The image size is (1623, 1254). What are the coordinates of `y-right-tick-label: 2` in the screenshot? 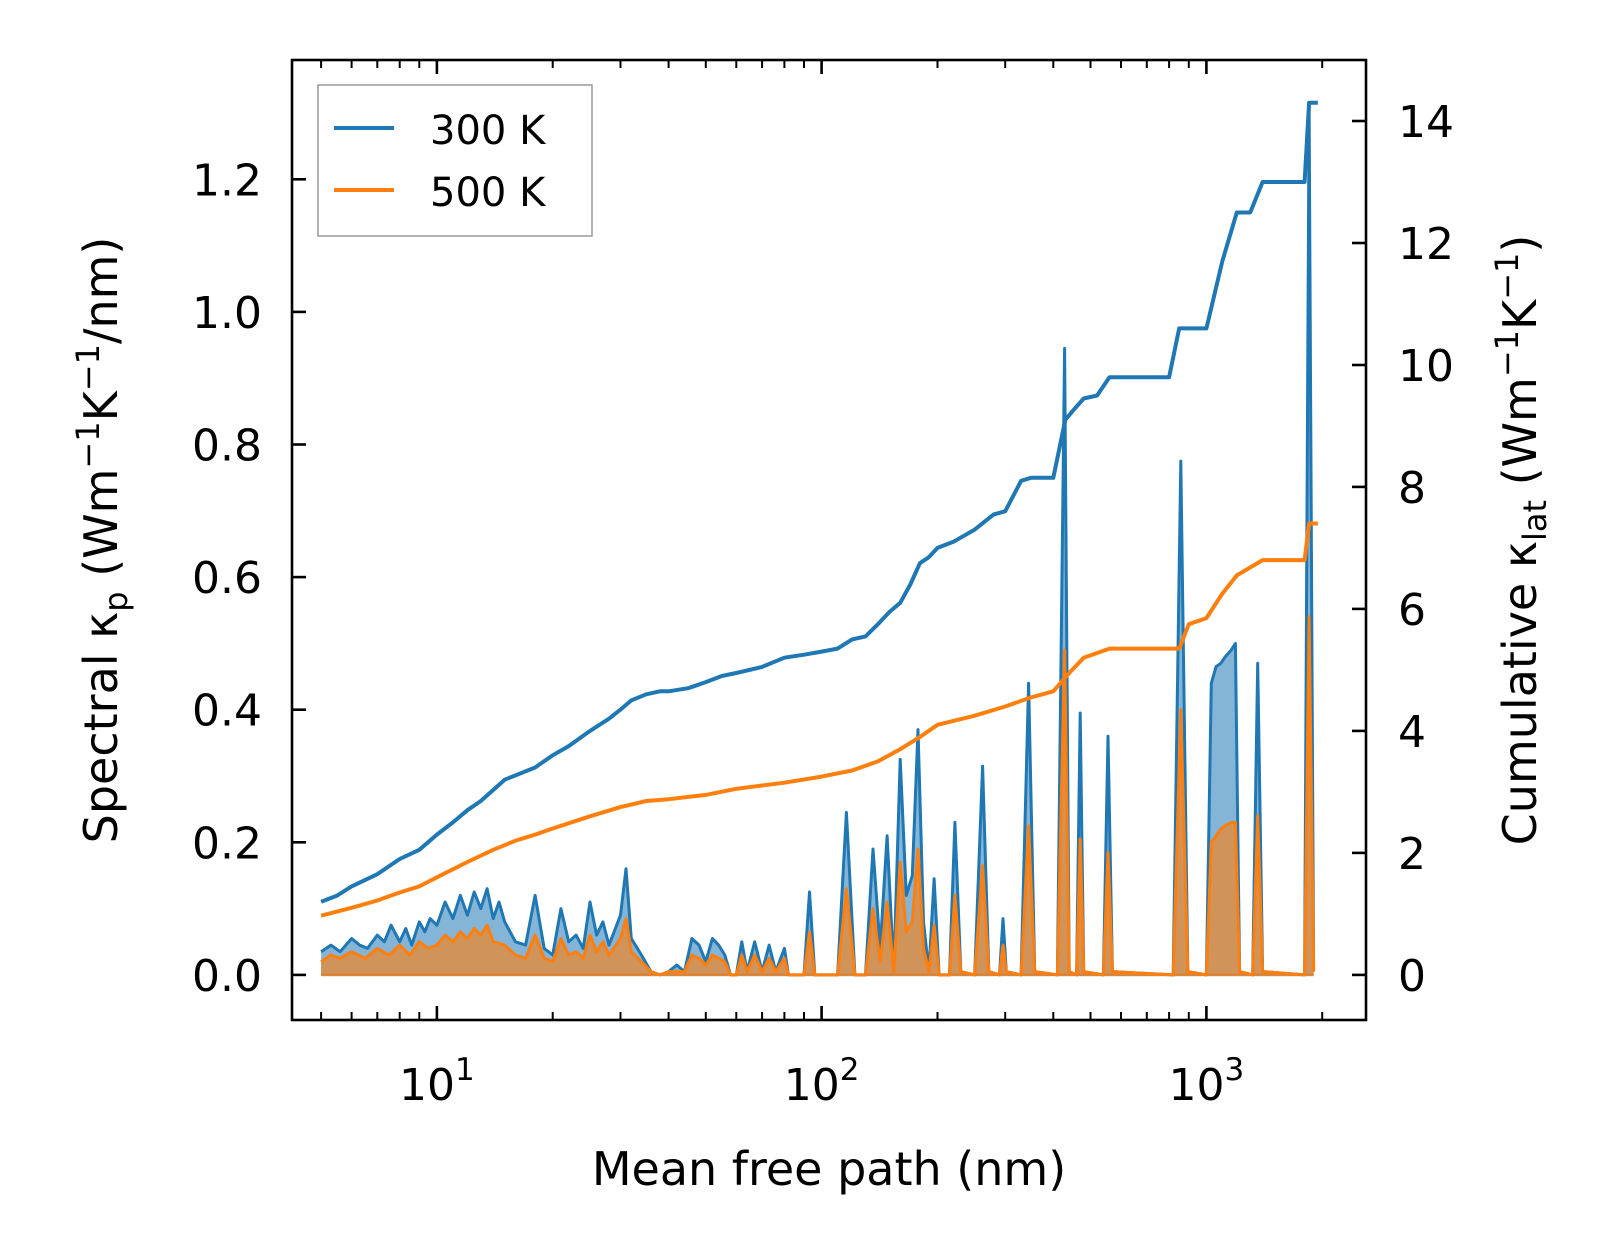 It's located at (1412, 854).